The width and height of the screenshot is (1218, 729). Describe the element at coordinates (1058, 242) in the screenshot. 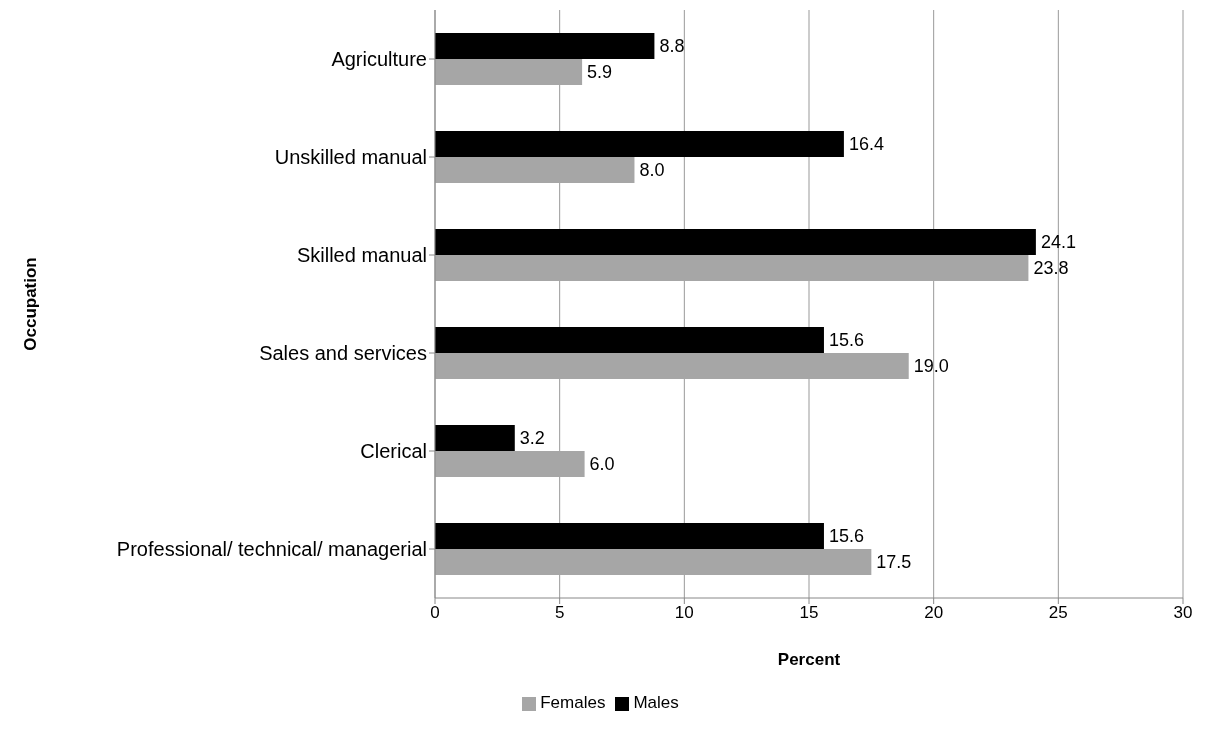

I see `data-label: 24.1` at that location.